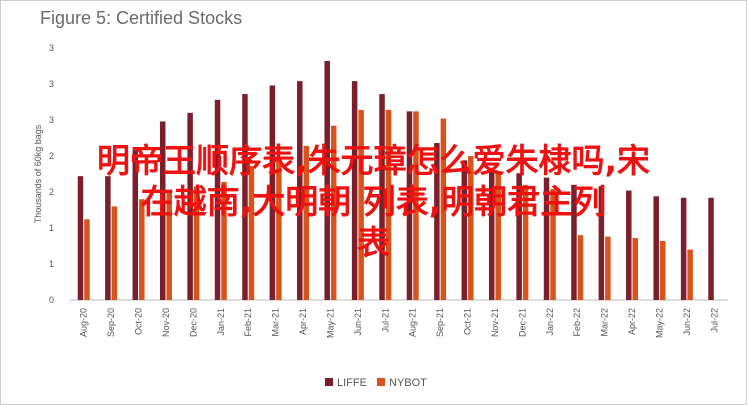 This screenshot has width=747, height=405. Describe the element at coordinates (303, 321) in the screenshot. I see `x-tick-label: Apr-21` at that location.